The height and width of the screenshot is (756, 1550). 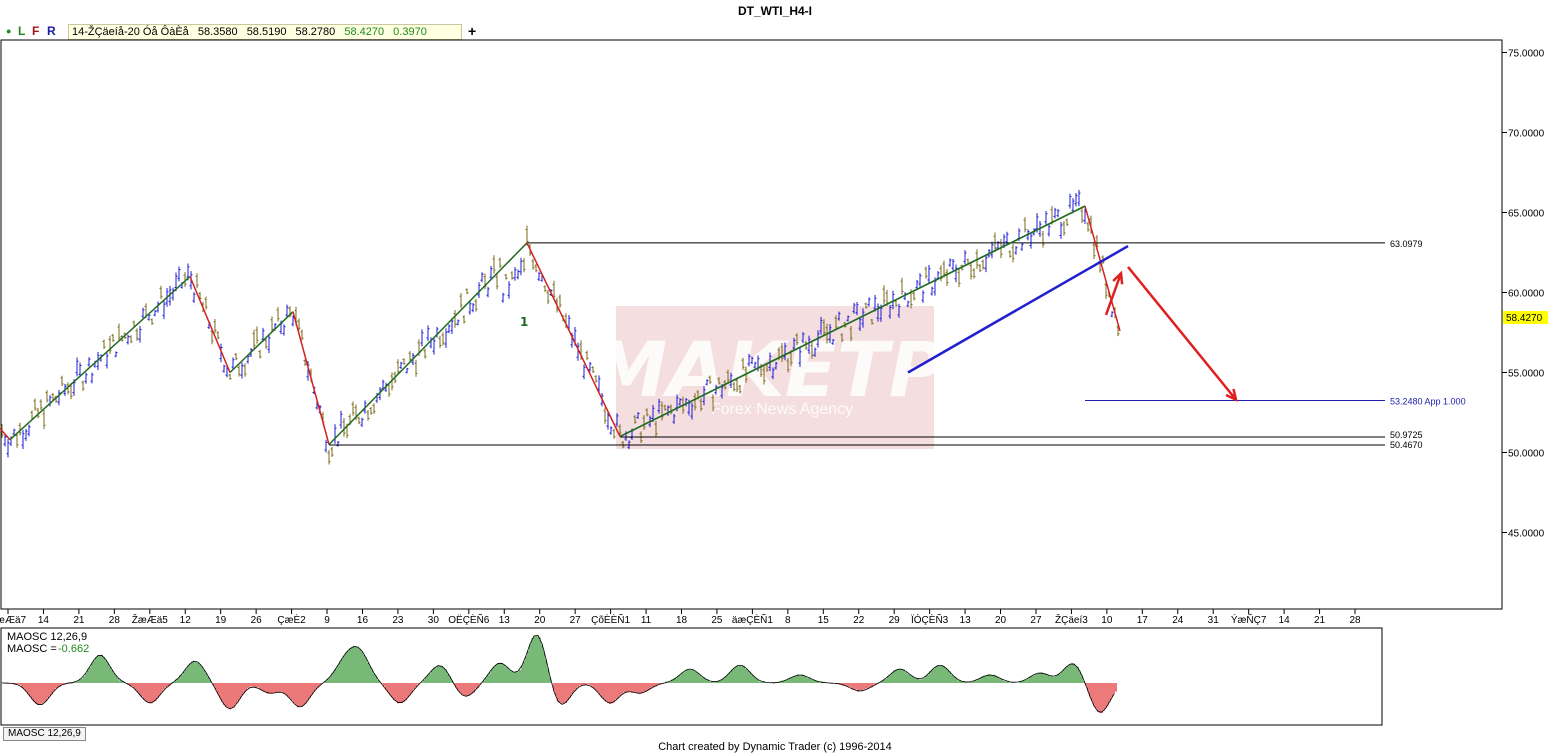 What do you see at coordinates (1526, 214) in the screenshot?
I see `y-tick-label: 65.0000` at bounding box center [1526, 214].